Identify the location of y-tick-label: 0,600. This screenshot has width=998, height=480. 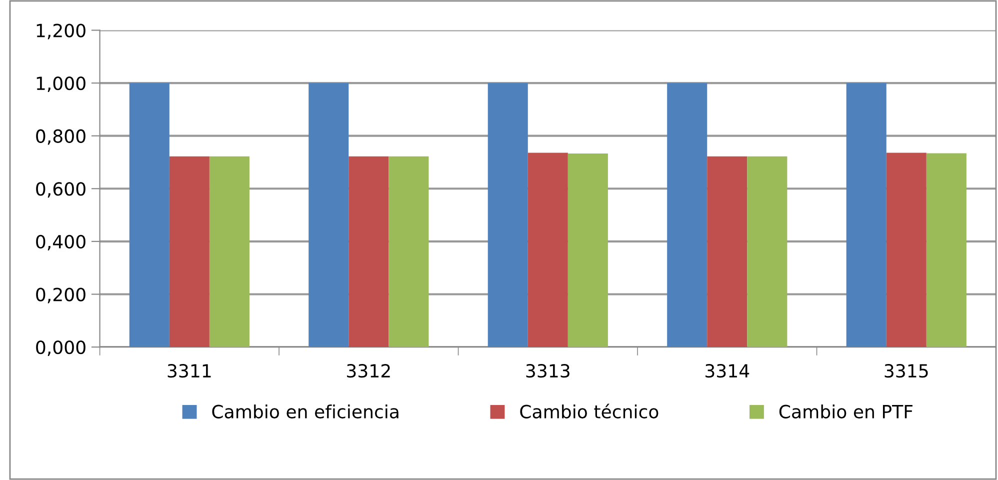
(61, 190).